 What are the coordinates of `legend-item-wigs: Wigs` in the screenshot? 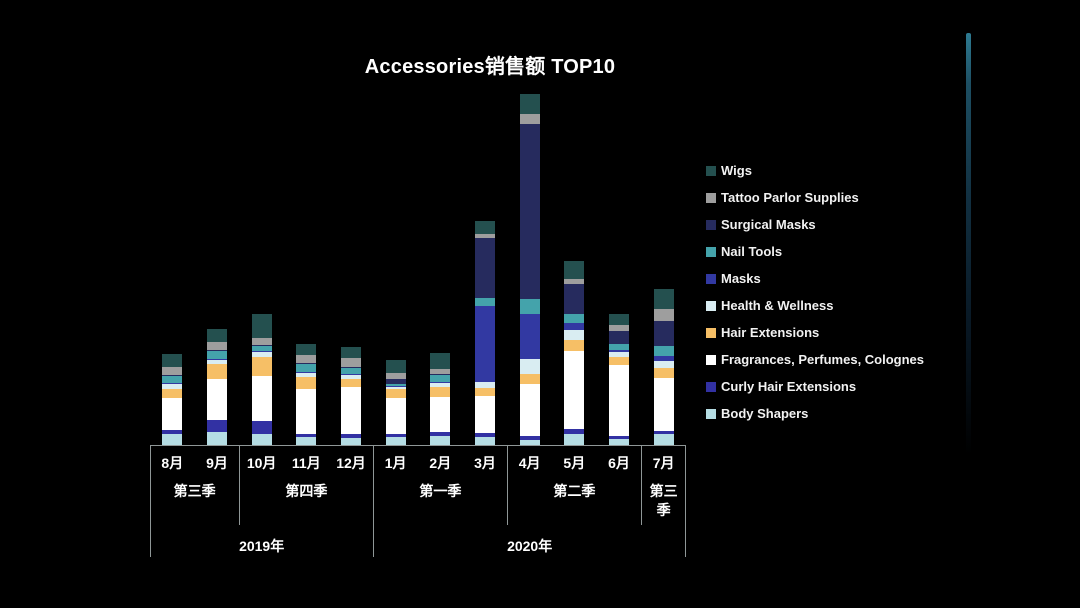 It's located at (815, 170).